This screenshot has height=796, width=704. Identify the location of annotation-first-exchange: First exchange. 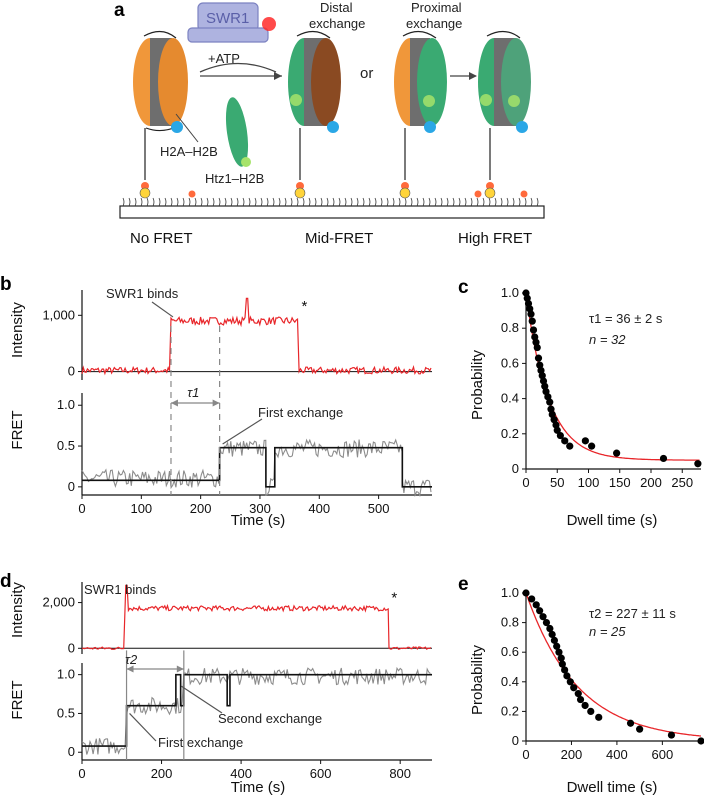
(300, 412).